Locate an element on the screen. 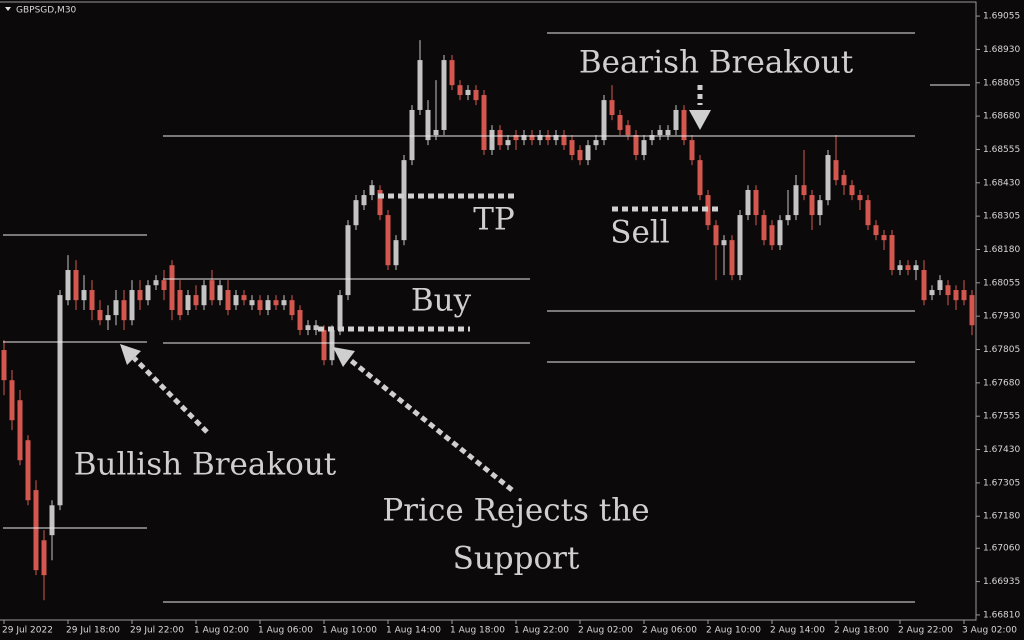 The height and width of the screenshot is (640, 1024). y-tick-label: 1.67305 is located at coordinates (1001, 483).